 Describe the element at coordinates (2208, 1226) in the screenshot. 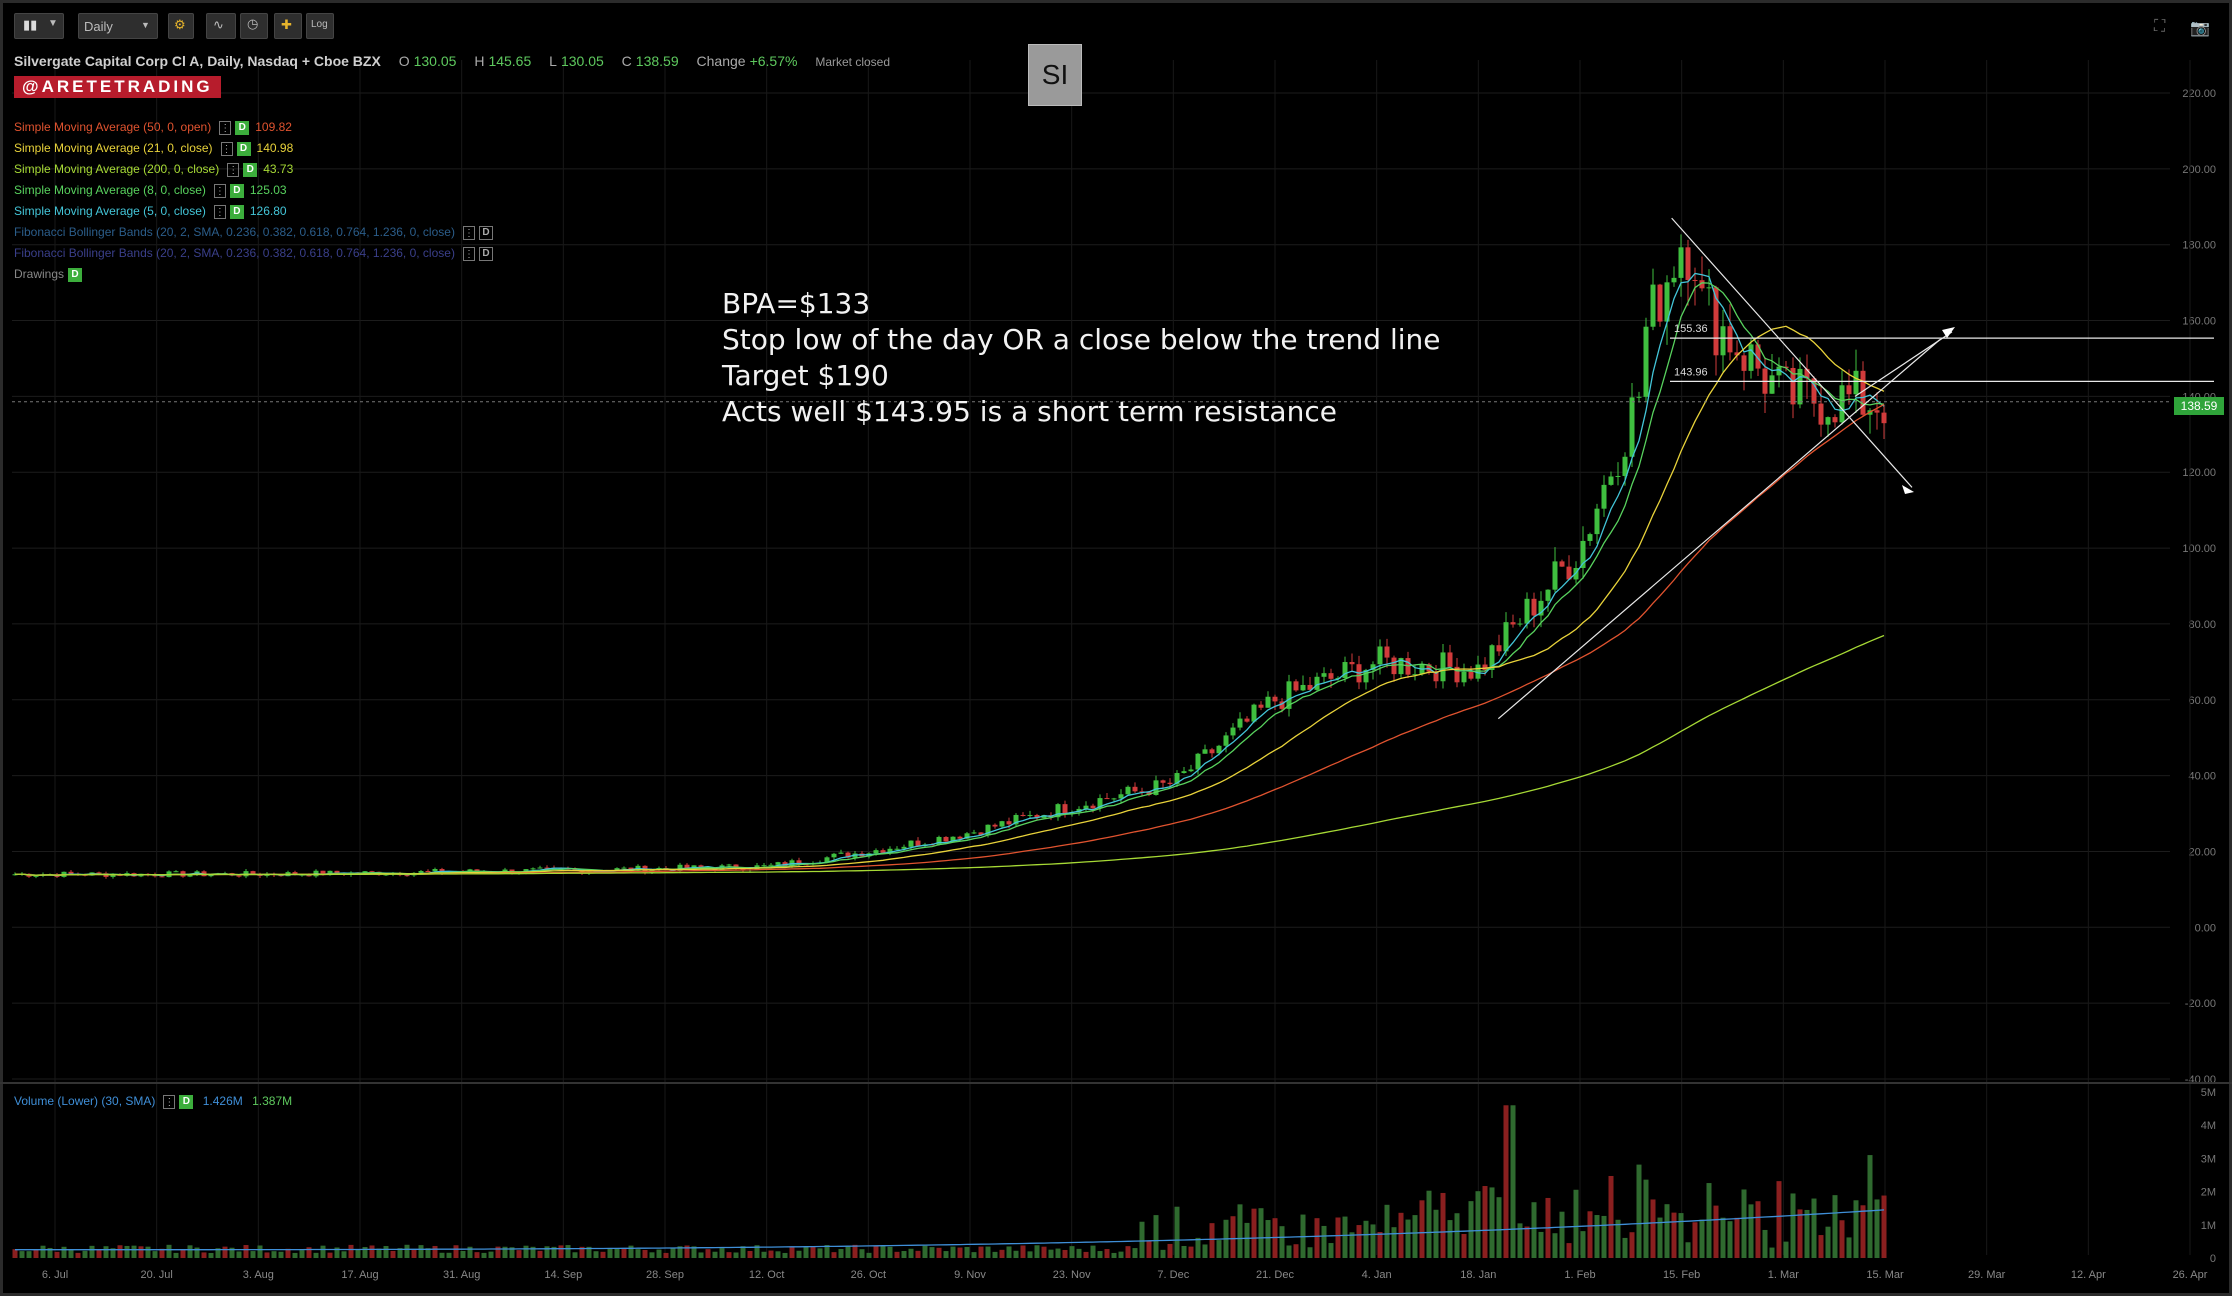

I see `volume-tick-label: 1M` at that location.